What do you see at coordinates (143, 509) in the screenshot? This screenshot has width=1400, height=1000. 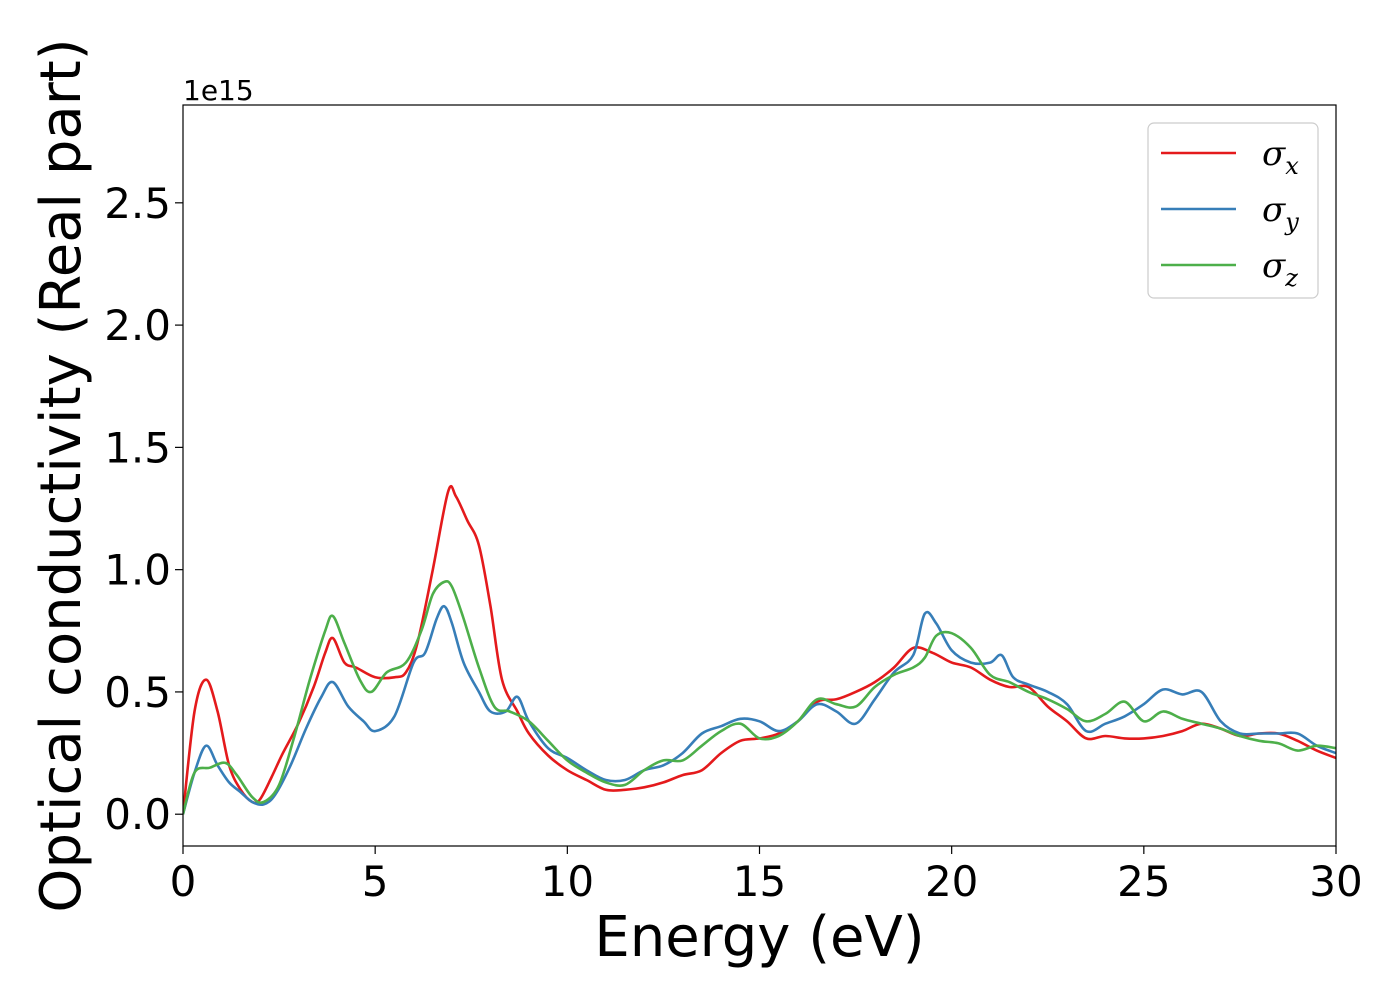 I see `y-axis-ticks: 0.0 0.5 1.0 1.5 2.0 2.5` at bounding box center [143, 509].